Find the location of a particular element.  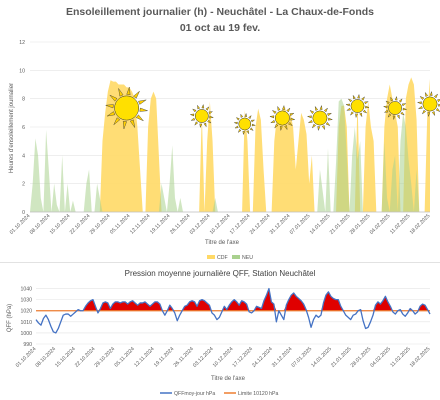

pressure-y-tick-label: 1040 is located at coordinates (26, 290).